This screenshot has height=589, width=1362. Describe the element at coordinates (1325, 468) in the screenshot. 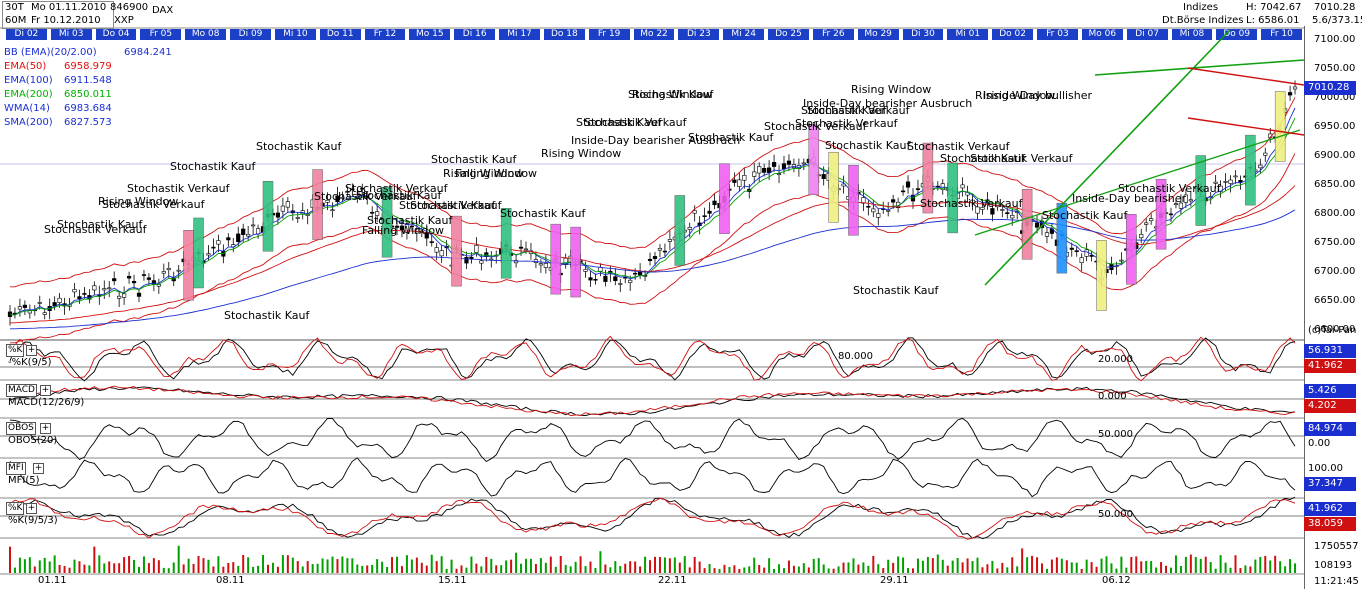

I see `indicator-value-1: 100.00` at that location.